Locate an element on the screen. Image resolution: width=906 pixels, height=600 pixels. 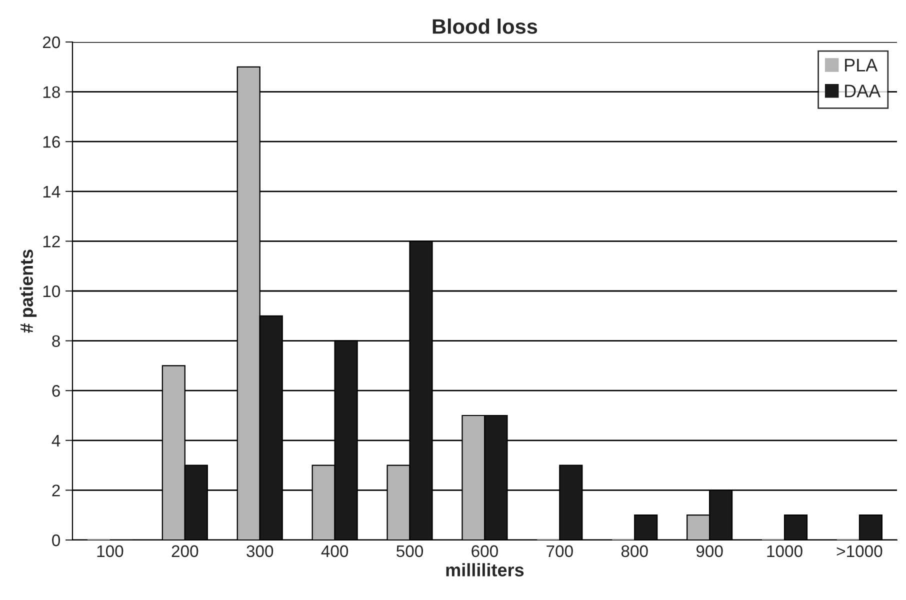
y-tick-label: 6 is located at coordinates (56, 391).